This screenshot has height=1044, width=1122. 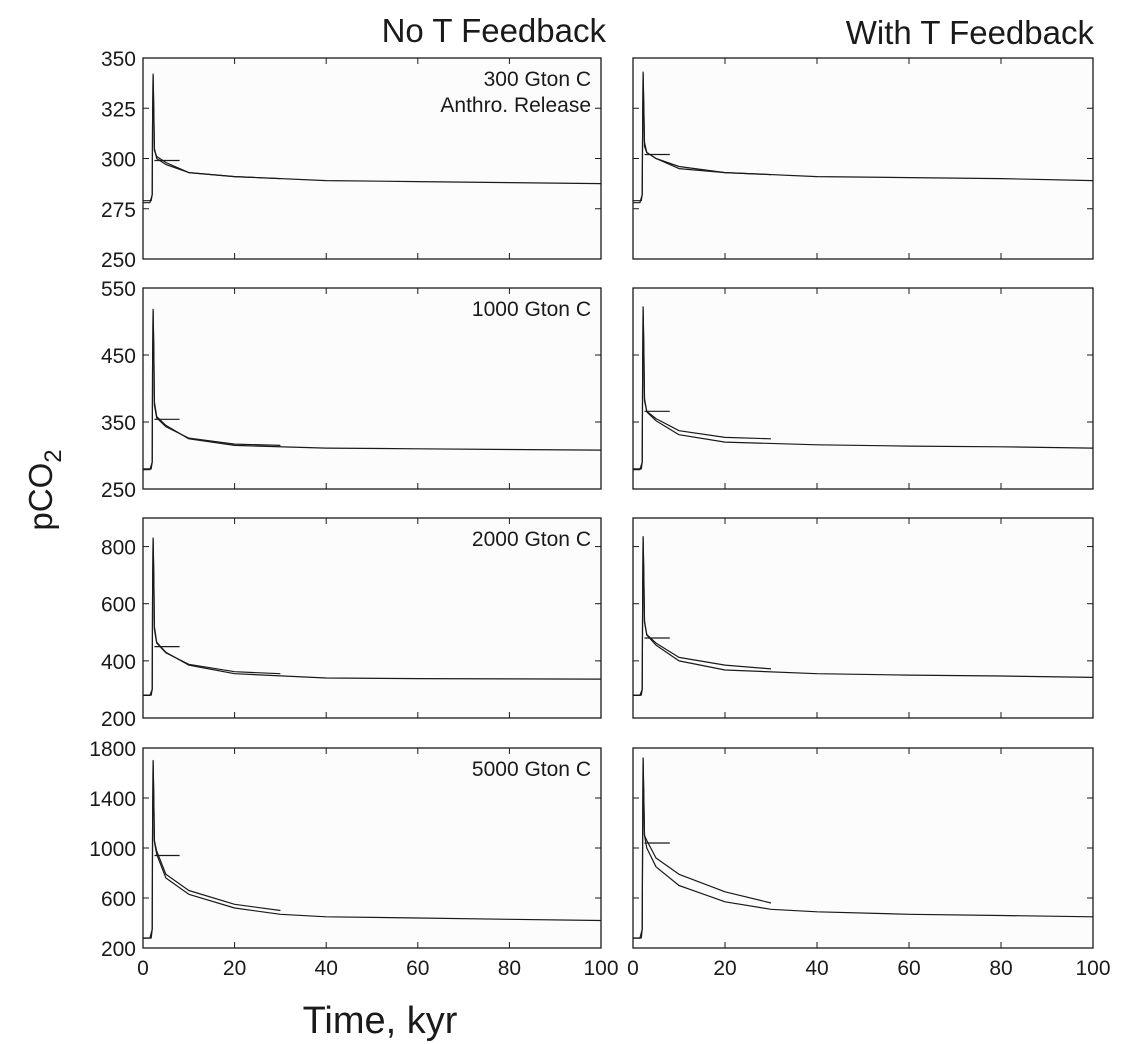 I want to click on y-tick-label: 400, so click(x=118, y=662).